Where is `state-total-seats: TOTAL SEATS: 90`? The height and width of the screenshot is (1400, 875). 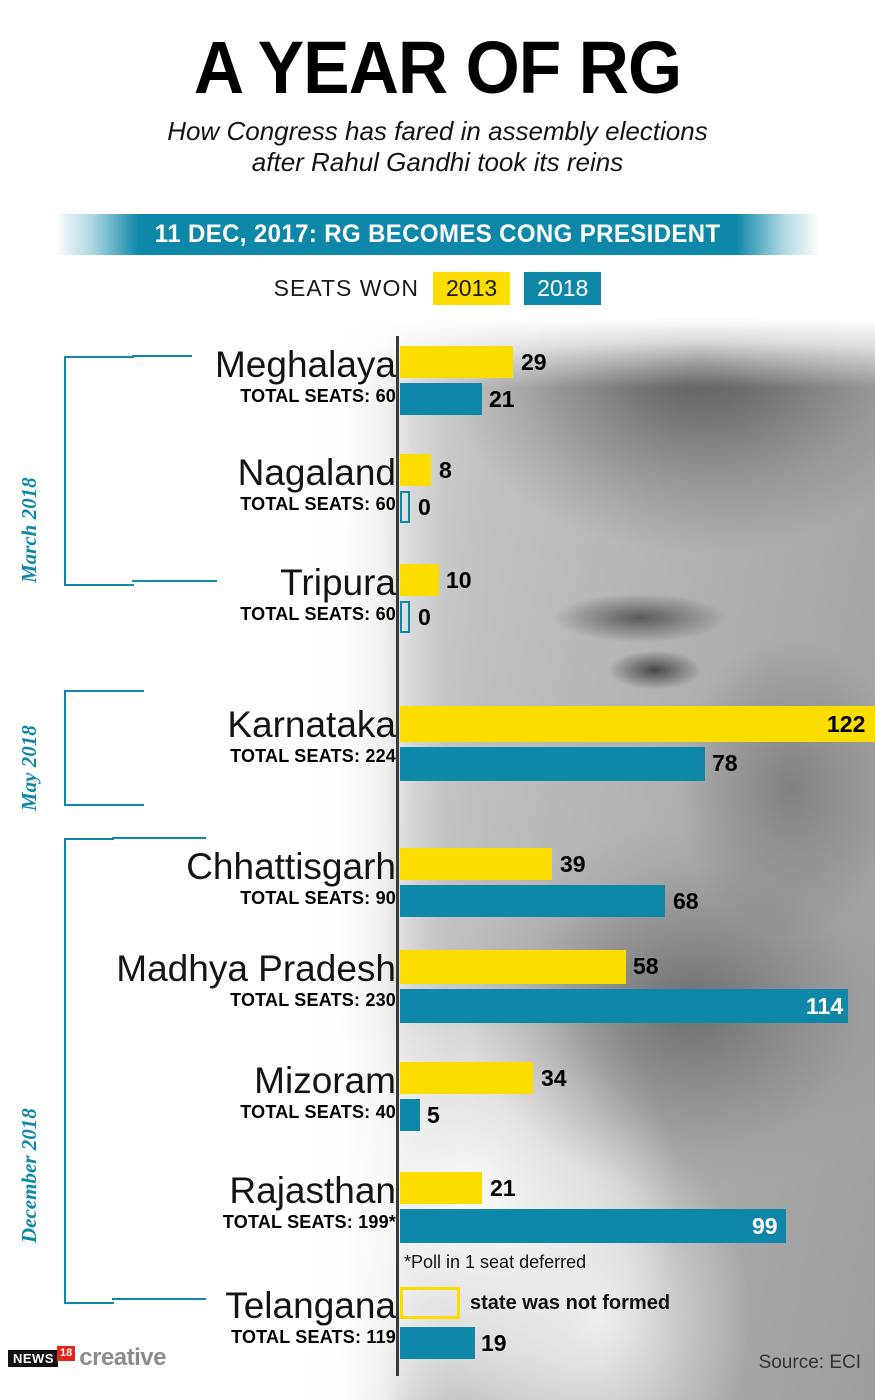 state-total-seats: TOTAL SEATS: 90 is located at coordinates (318, 898).